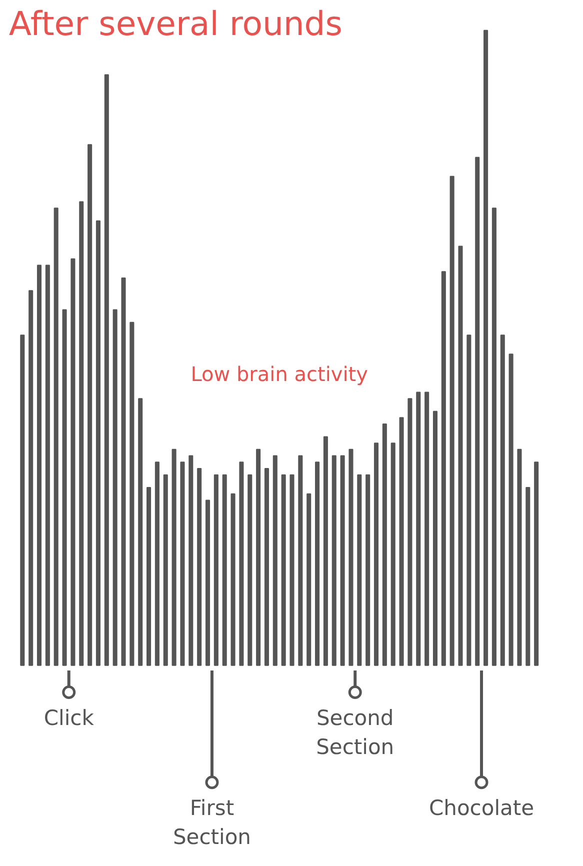 This screenshot has height=866, width=583. Describe the element at coordinates (175, 23) in the screenshot. I see `chart-title: After several rounds` at that location.